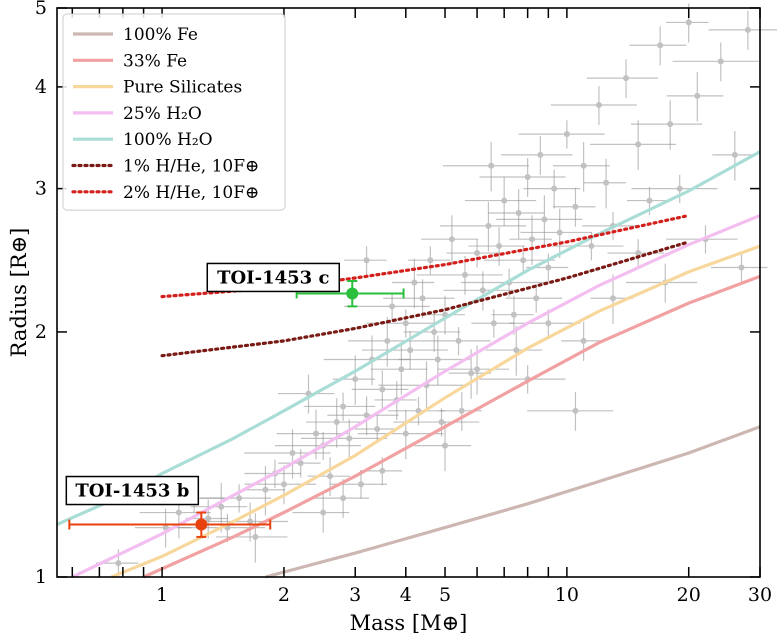 The height and width of the screenshot is (639, 777). What do you see at coordinates (162, 114) in the screenshot?
I see `legend-label: 25% H₂O` at bounding box center [162, 114].